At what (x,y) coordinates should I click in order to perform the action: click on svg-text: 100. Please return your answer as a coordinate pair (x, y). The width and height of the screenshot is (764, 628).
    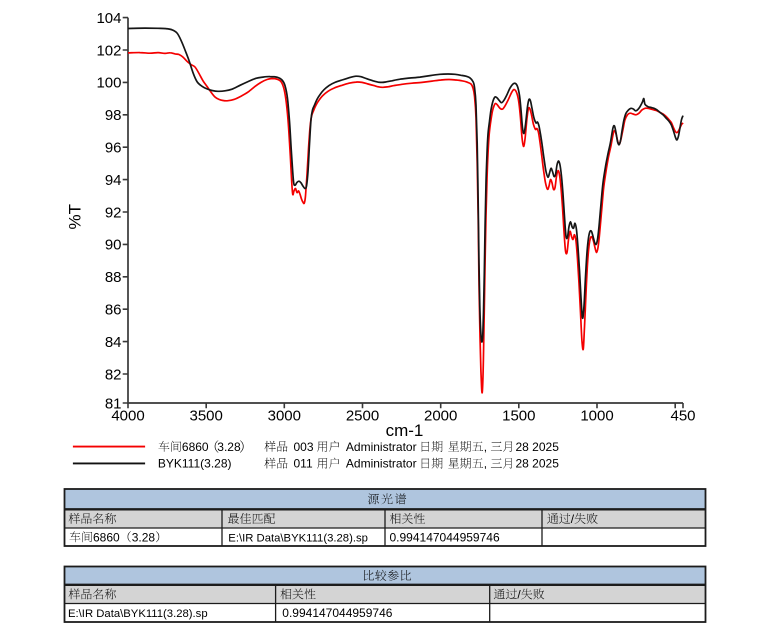
    Looking at the image, I should click on (108, 83).